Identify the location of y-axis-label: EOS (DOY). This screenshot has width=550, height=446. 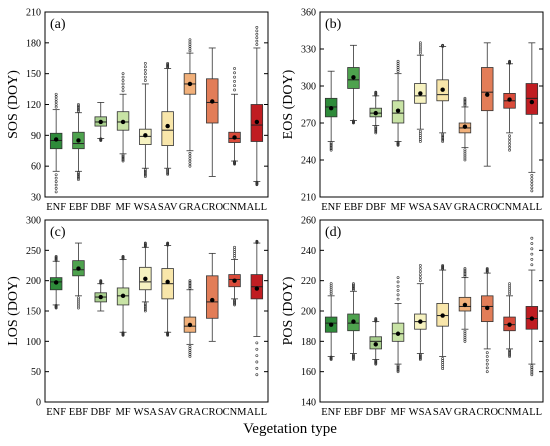
(288, 104).